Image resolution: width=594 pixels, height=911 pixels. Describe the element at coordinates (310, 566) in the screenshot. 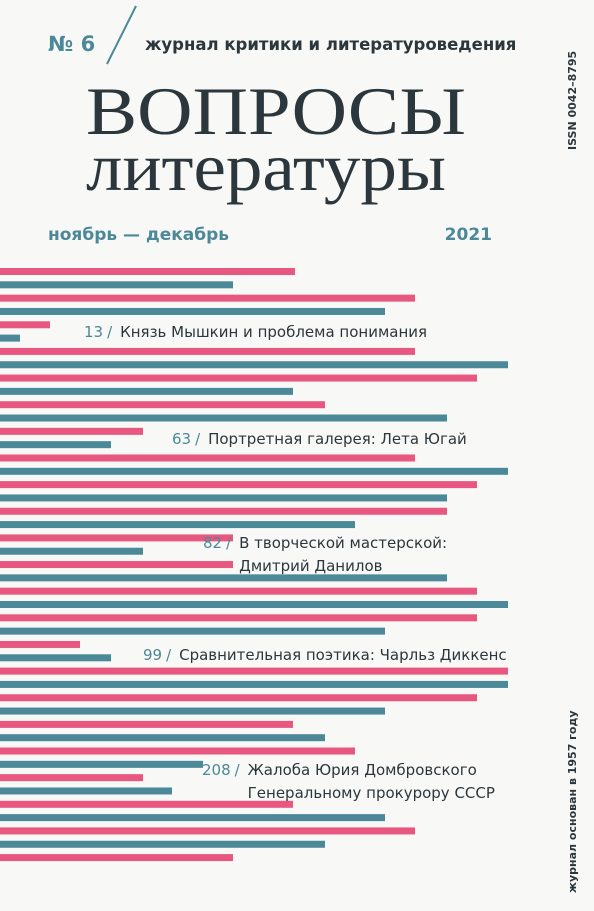

I see `article-title: Дмитрий Данилов` at that location.